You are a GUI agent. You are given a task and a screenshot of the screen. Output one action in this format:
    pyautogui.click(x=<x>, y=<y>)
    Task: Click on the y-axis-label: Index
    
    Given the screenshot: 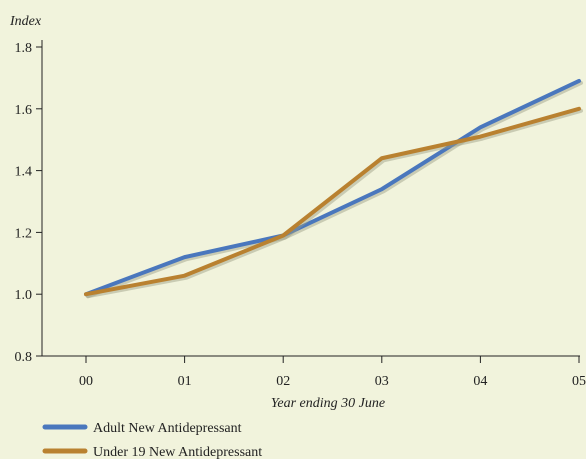 What is the action you would take?
    pyautogui.click(x=25, y=21)
    